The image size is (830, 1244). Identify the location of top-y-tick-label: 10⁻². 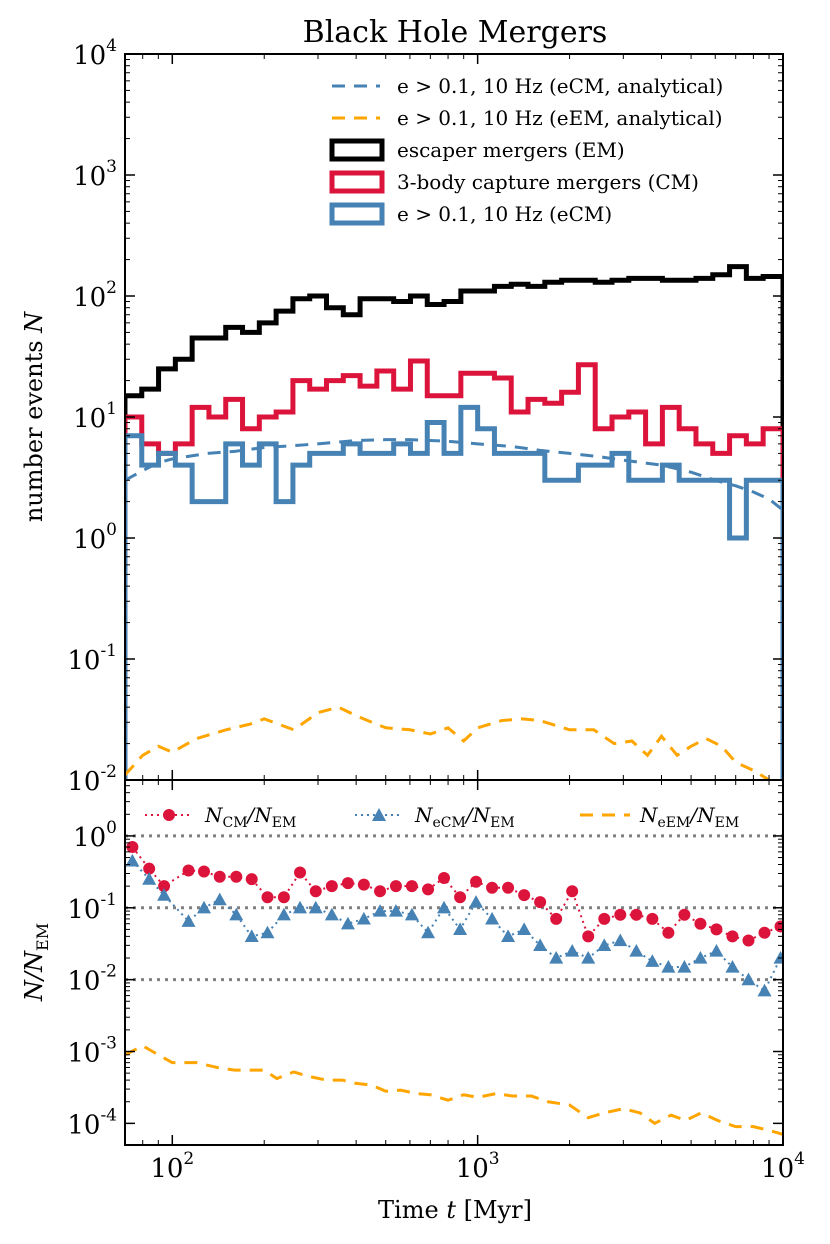
(92, 779).